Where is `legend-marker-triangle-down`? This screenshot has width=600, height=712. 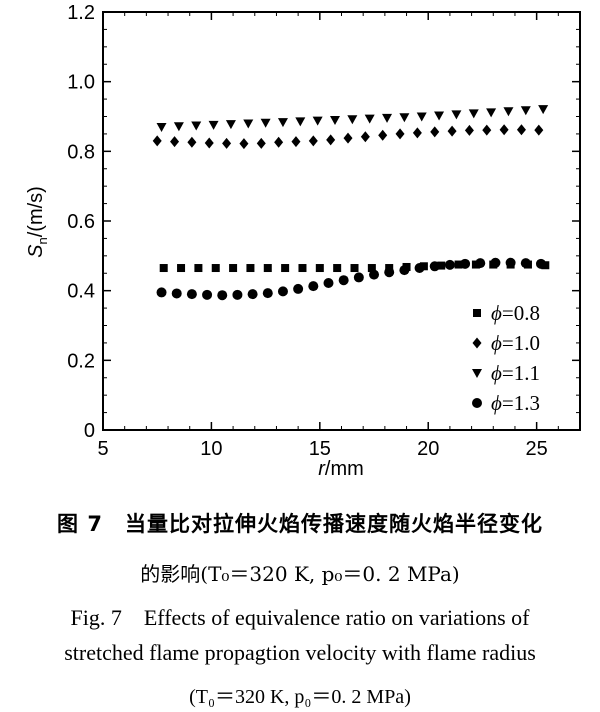
legend-marker-triangle-down is located at coordinates (477, 373).